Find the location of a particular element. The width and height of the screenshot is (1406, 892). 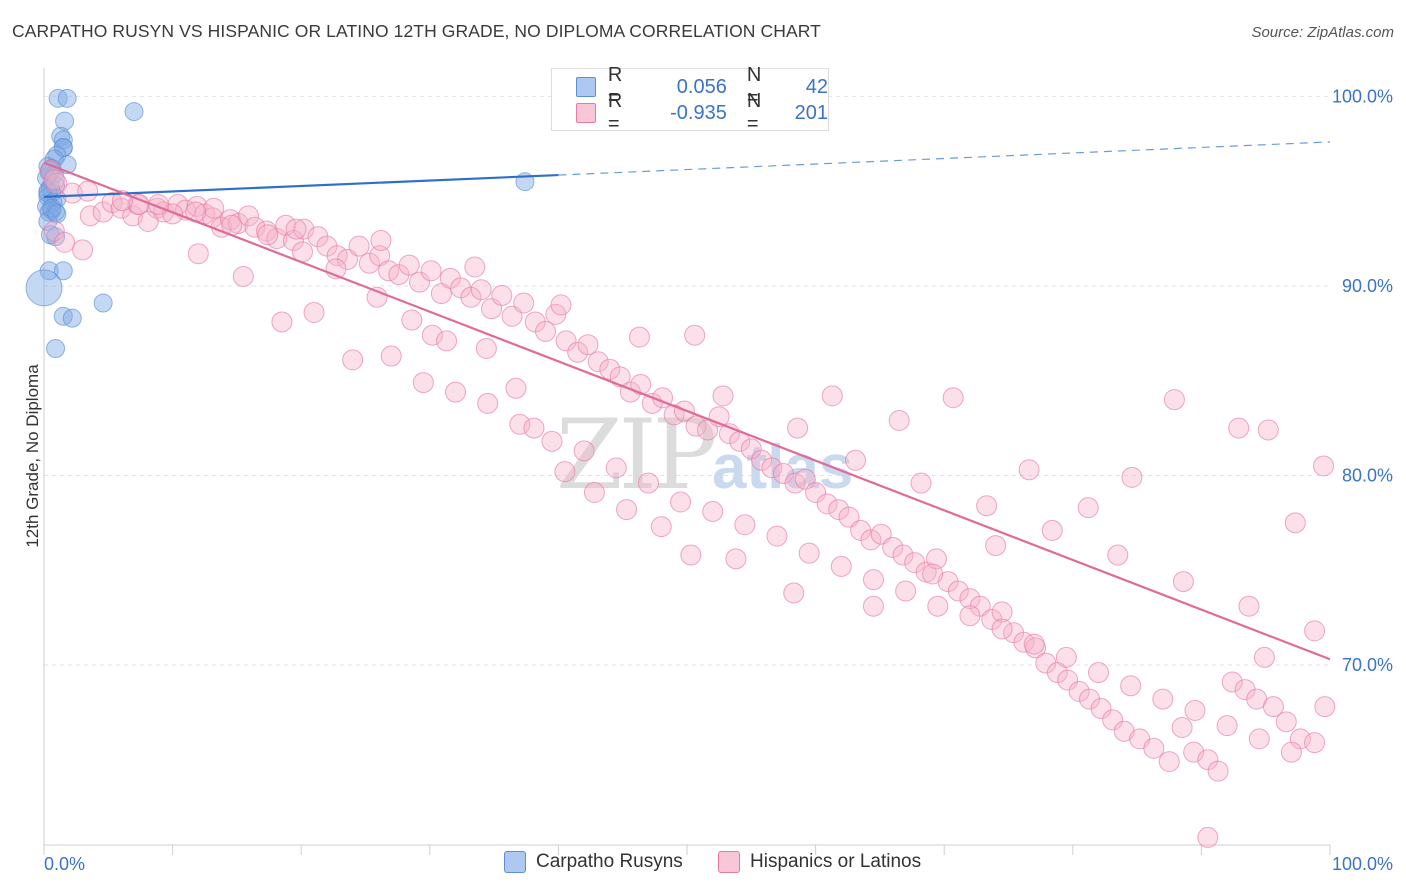

stats-r-label: R = is located at coordinates (615, 112).